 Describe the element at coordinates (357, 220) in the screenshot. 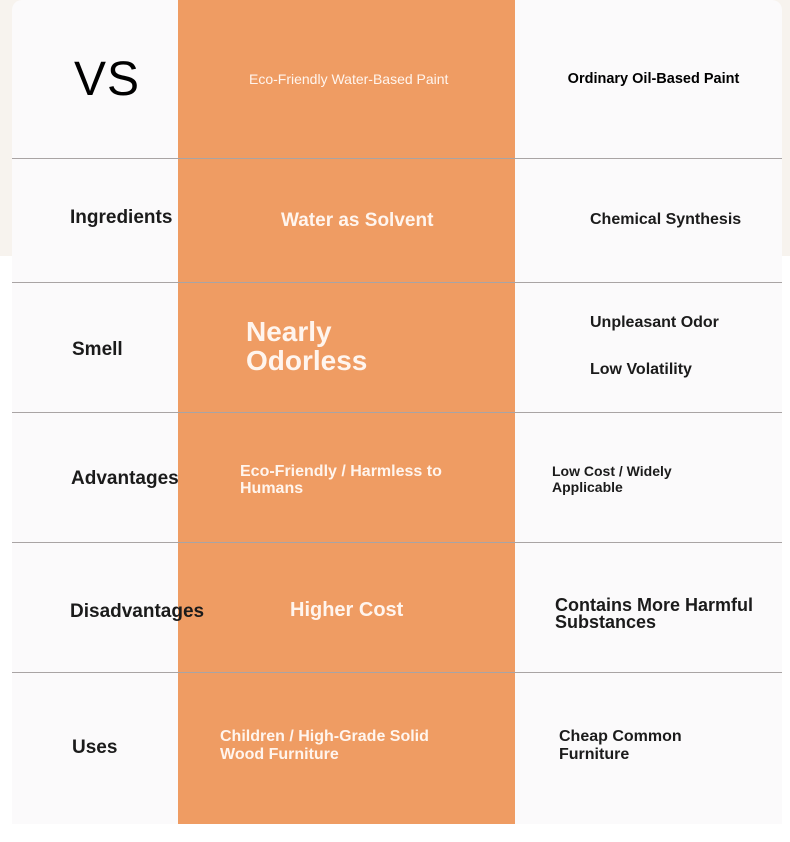

I see `water-value-line: Water as Solvent` at that location.